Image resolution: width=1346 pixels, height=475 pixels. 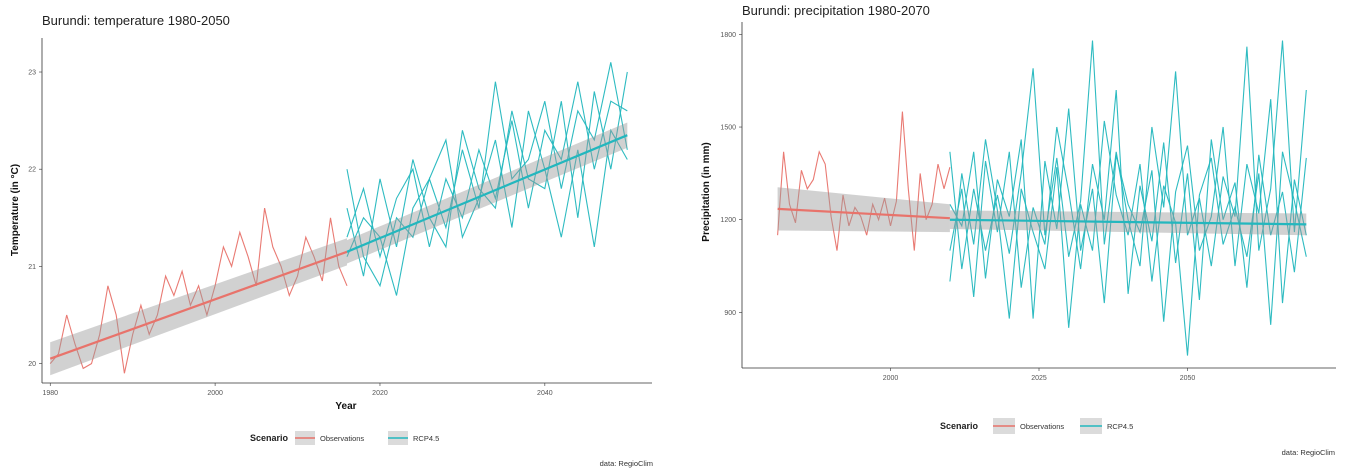 I want to click on chart-title: Burundi: temperature 1980-2050, so click(x=136, y=20).